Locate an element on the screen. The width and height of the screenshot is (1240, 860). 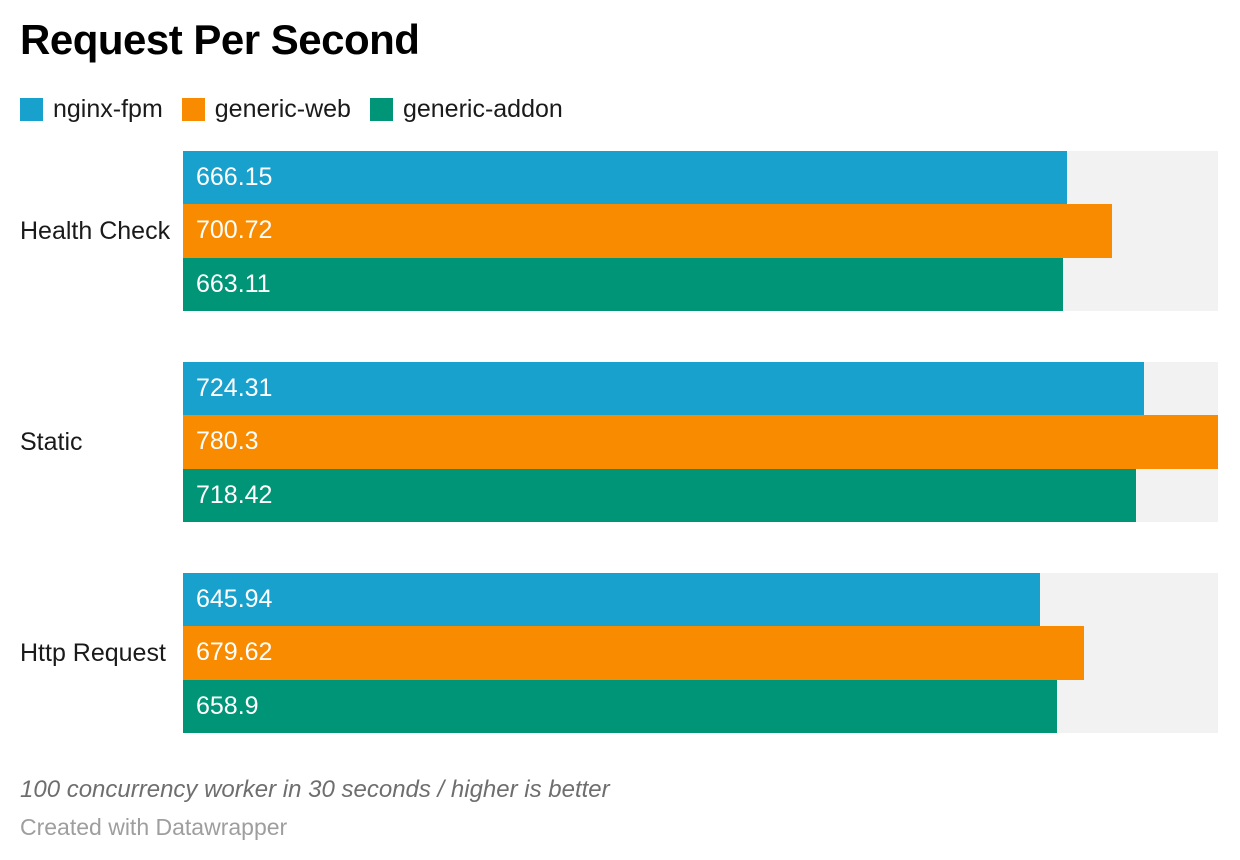
legend-item-generic-web: generic-web is located at coordinates (266, 109).